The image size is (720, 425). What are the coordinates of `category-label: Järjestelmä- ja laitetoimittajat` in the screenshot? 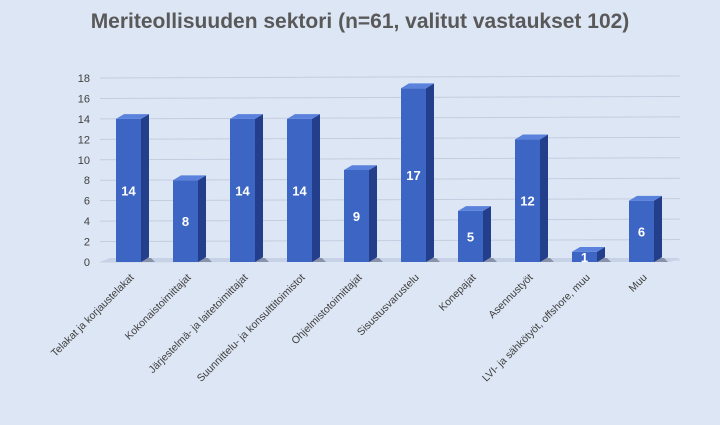 It's located at (198, 324).